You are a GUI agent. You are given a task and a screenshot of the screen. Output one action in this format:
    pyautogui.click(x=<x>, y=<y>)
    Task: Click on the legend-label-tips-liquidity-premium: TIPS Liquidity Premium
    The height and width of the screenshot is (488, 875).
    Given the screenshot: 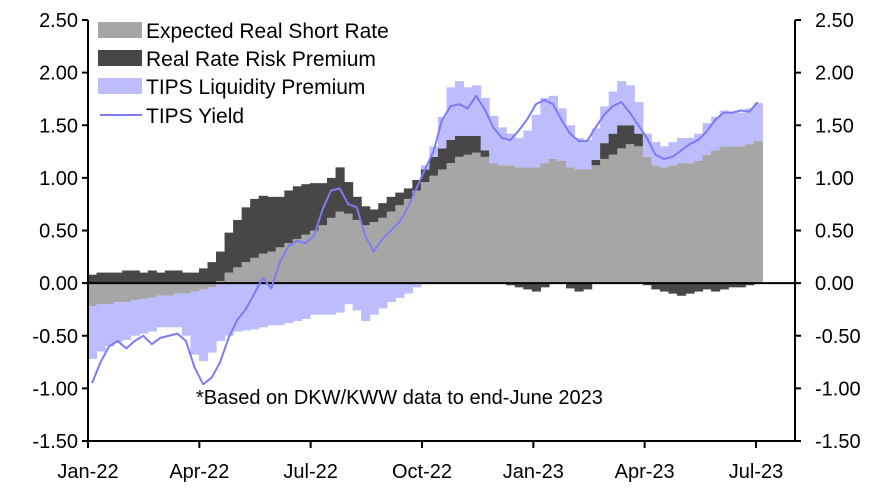 What is the action you would take?
    pyautogui.click(x=255, y=87)
    